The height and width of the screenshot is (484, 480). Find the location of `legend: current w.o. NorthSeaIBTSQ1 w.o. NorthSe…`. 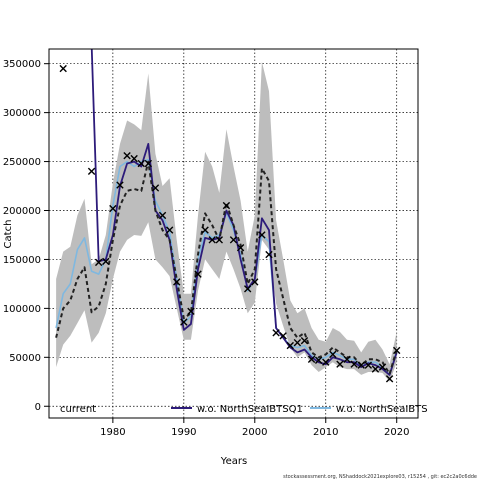

legend: current w.o. NorthSeaIBTSQ1 w.o. NorthSe… is located at coordinates (244, 409).